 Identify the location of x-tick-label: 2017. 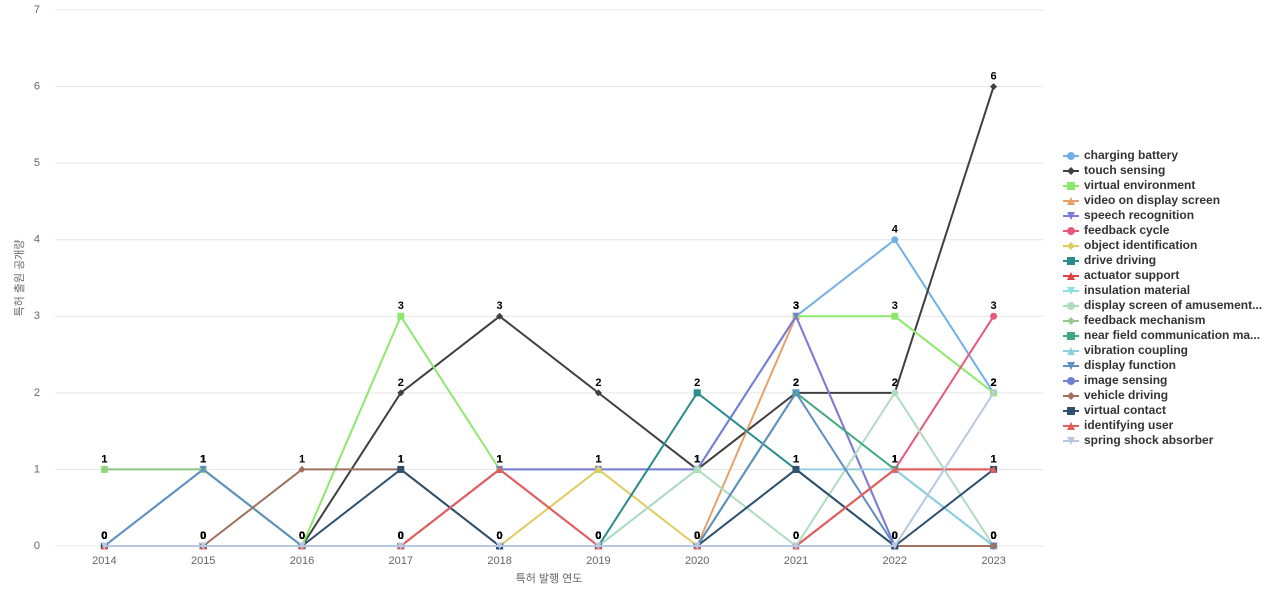
(401, 561).